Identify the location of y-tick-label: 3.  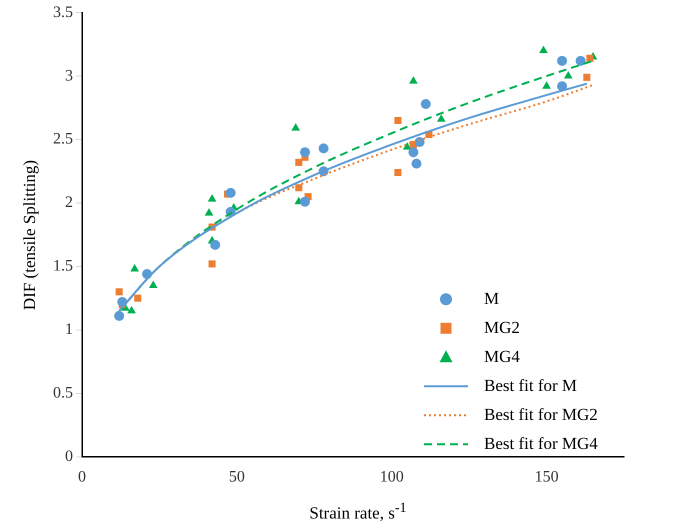
(69, 75).